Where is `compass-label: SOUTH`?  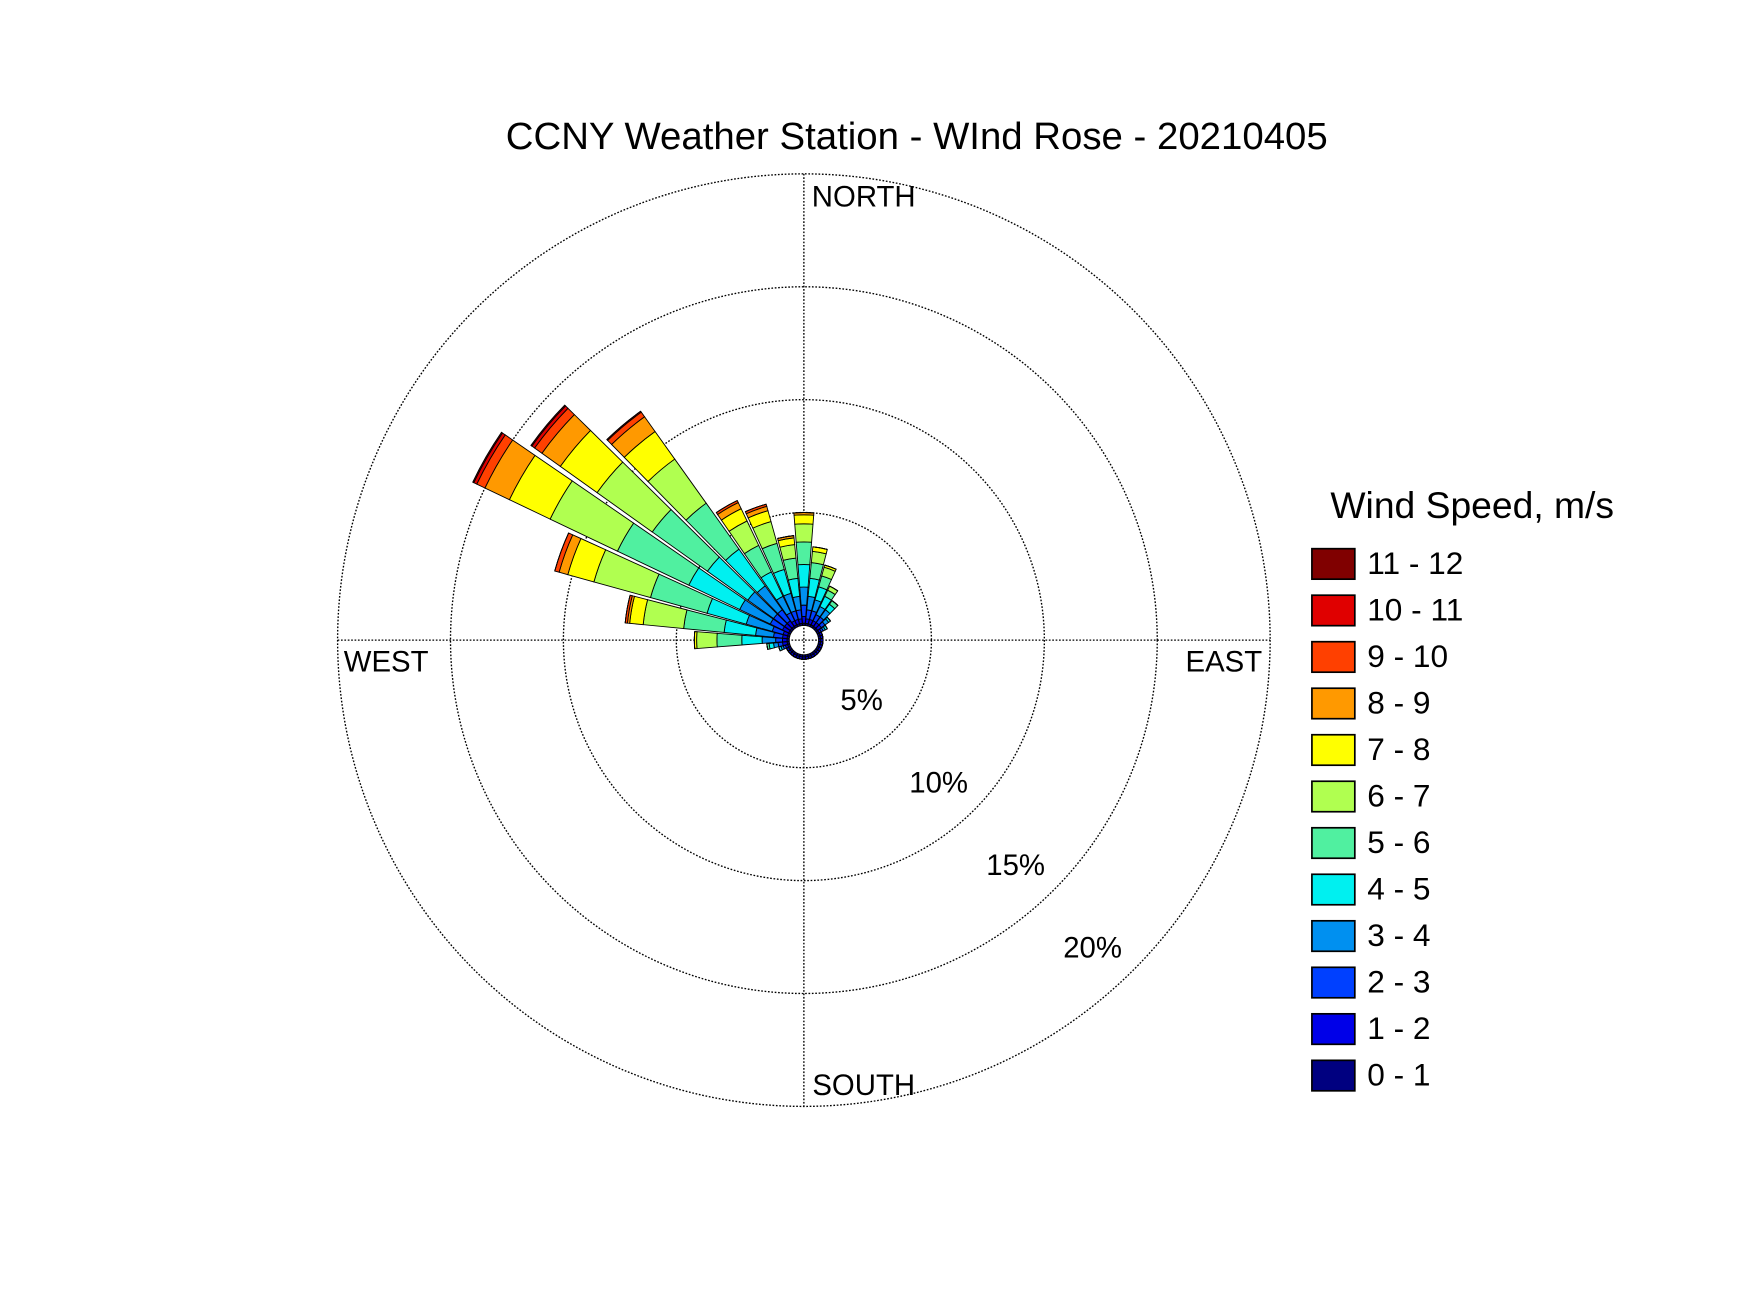 compass-label: SOUTH is located at coordinates (863, 1085).